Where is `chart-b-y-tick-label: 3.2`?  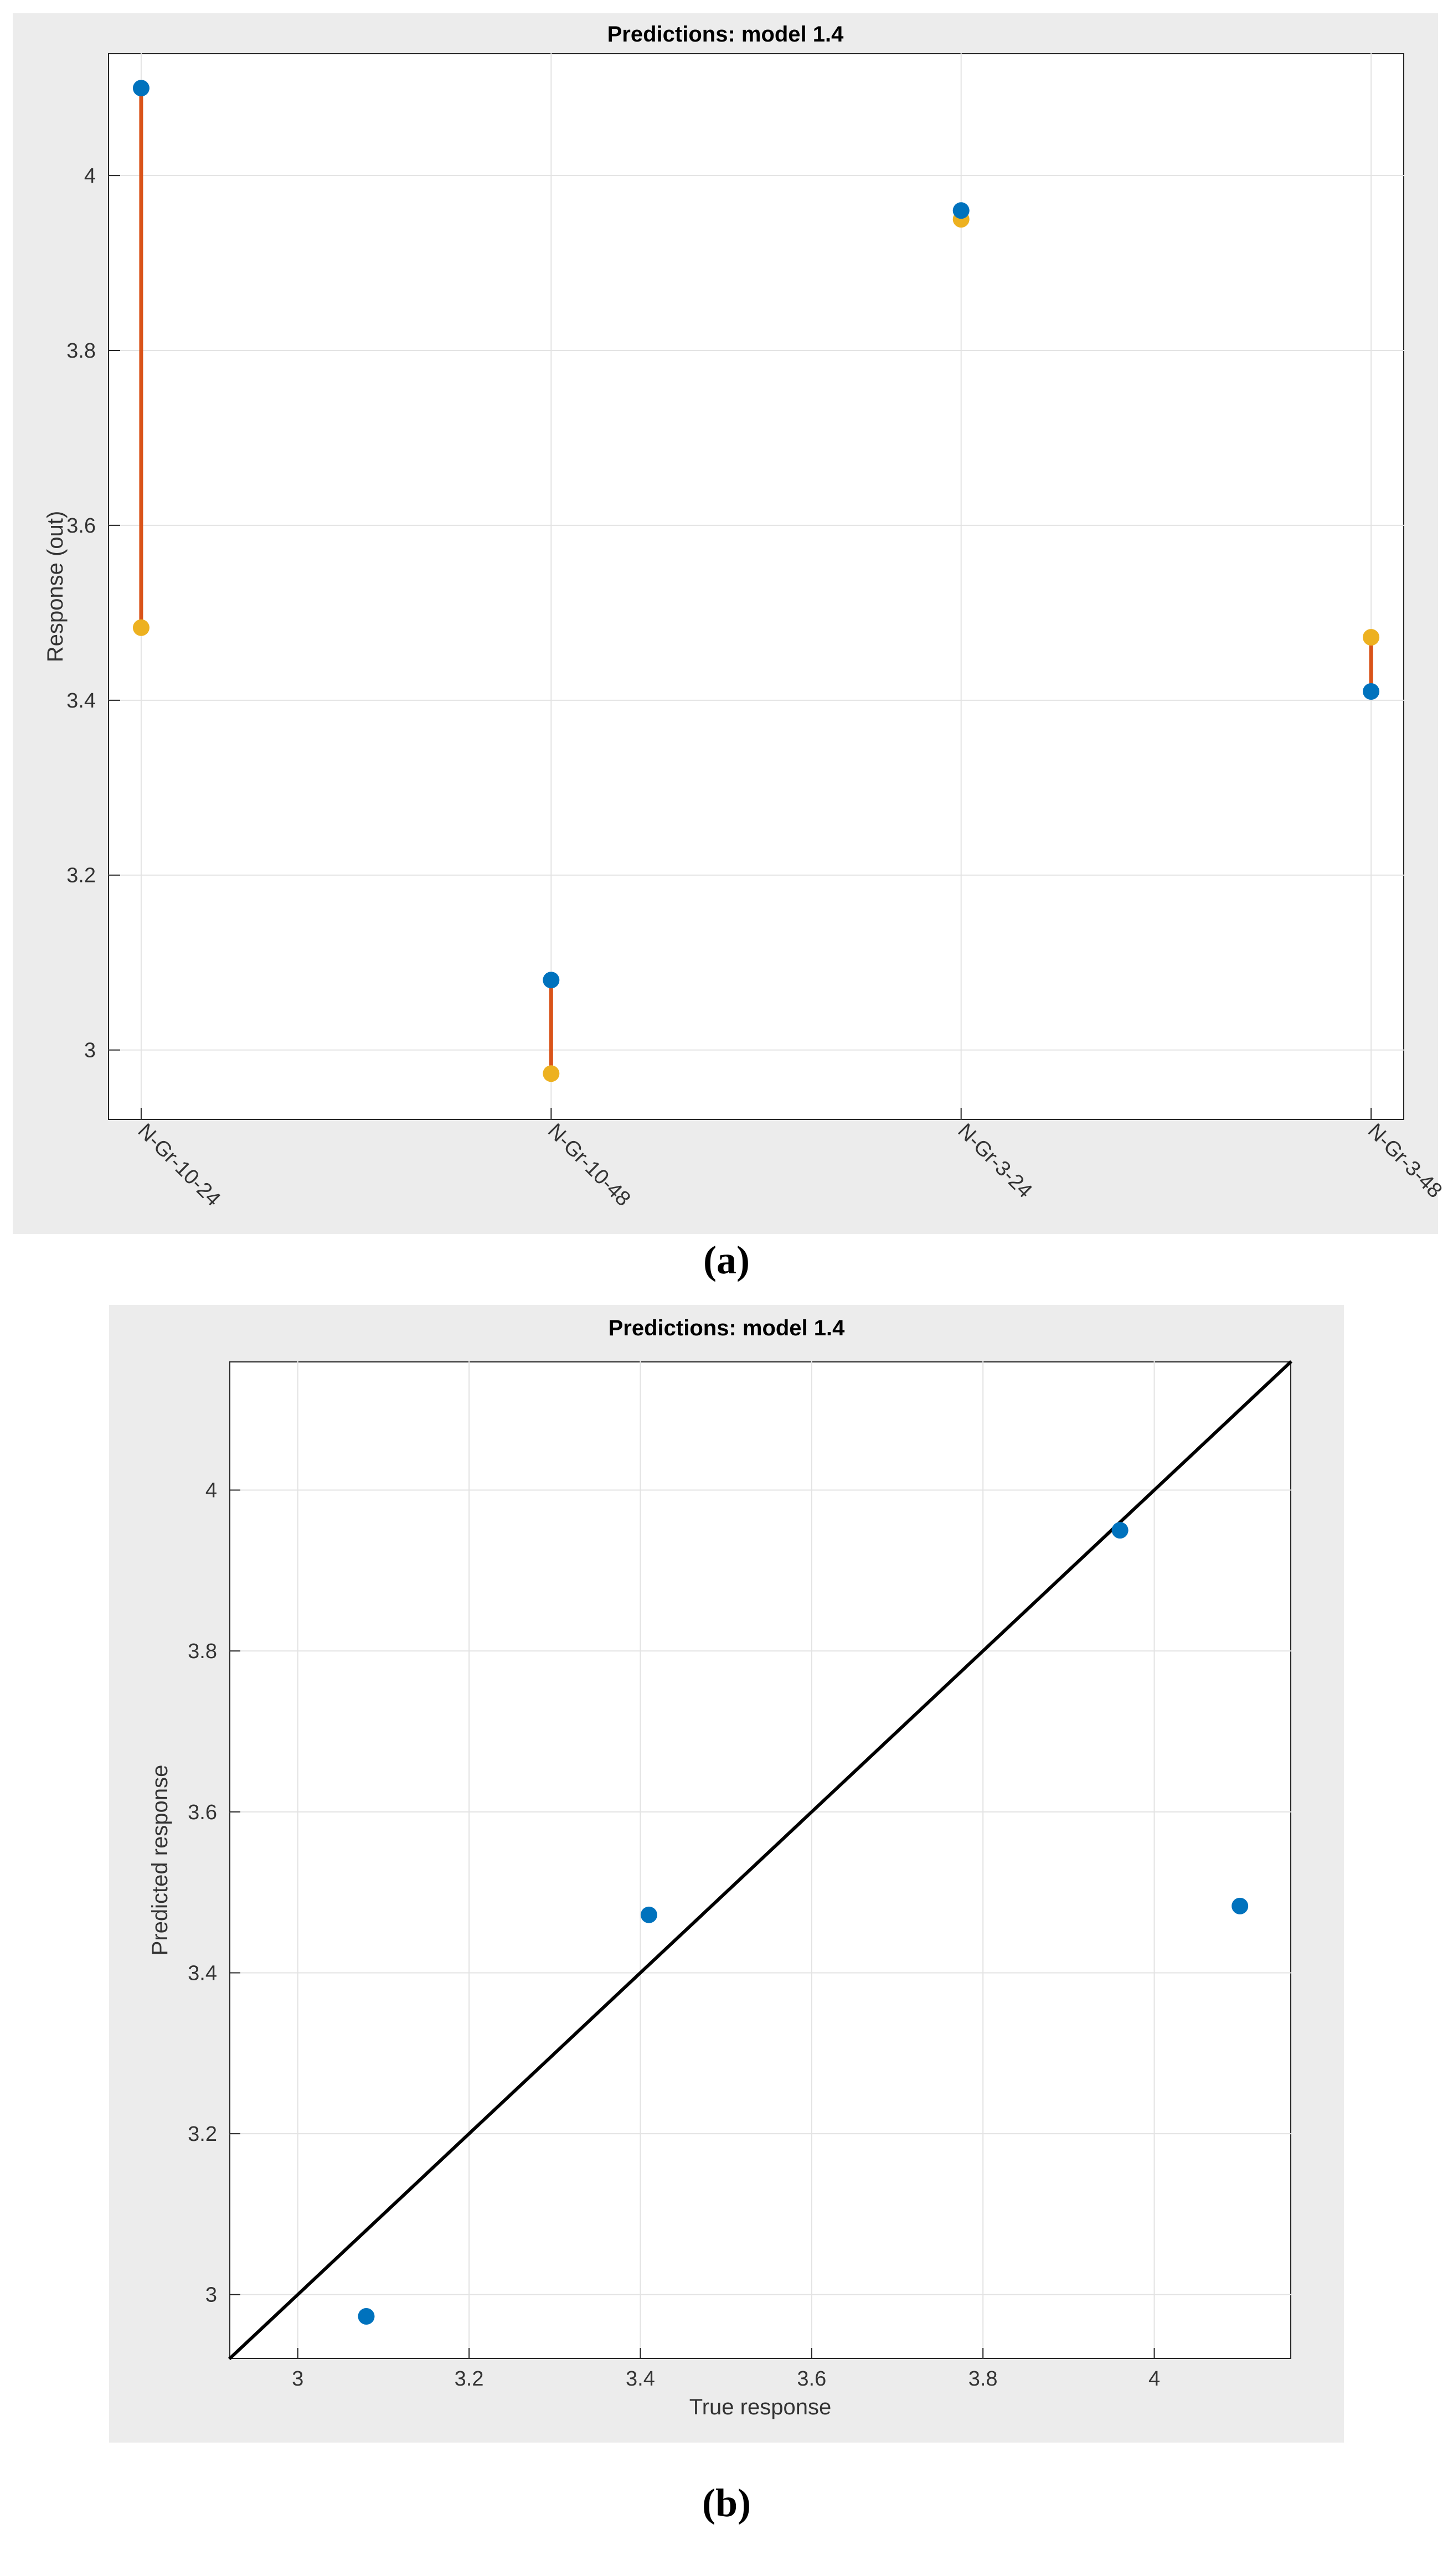 chart-b-y-tick-label: 3.2 is located at coordinates (202, 2134).